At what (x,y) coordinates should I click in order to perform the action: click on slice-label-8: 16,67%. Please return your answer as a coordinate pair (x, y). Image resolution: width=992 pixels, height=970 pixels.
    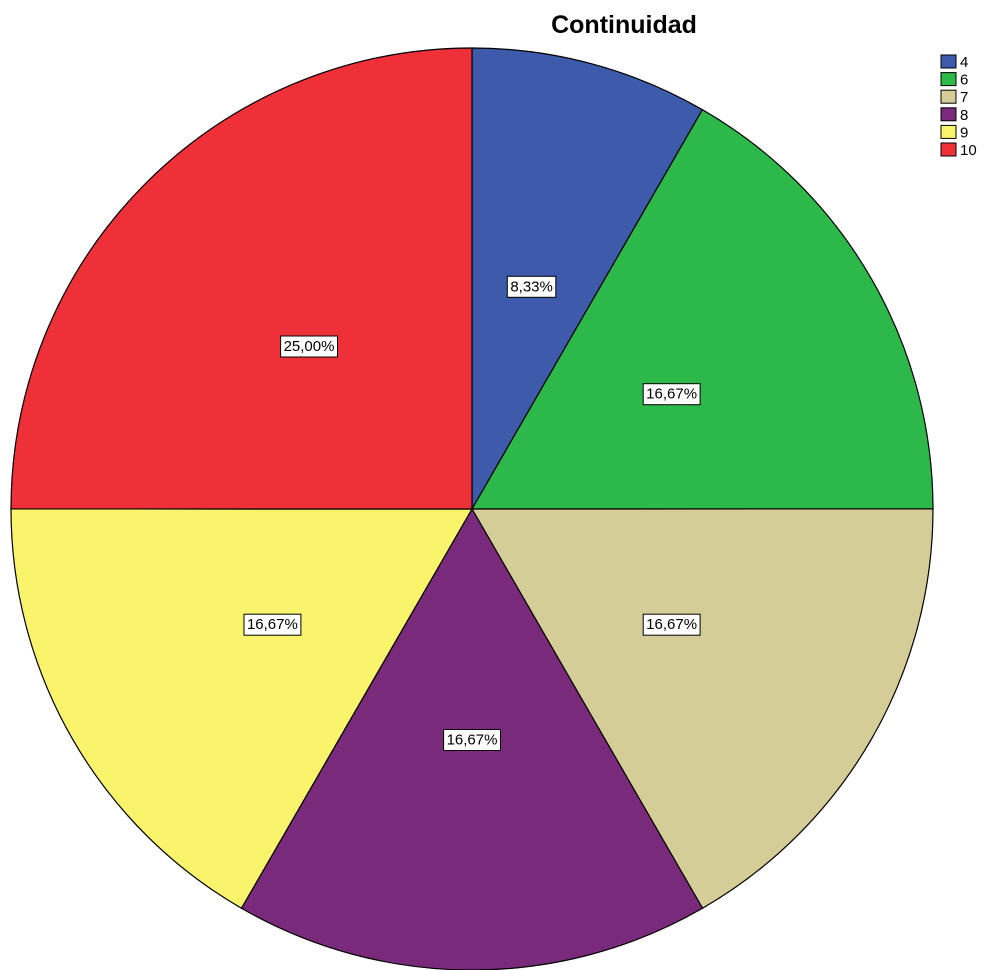
    Looking at the image, I should click on (472, 740).